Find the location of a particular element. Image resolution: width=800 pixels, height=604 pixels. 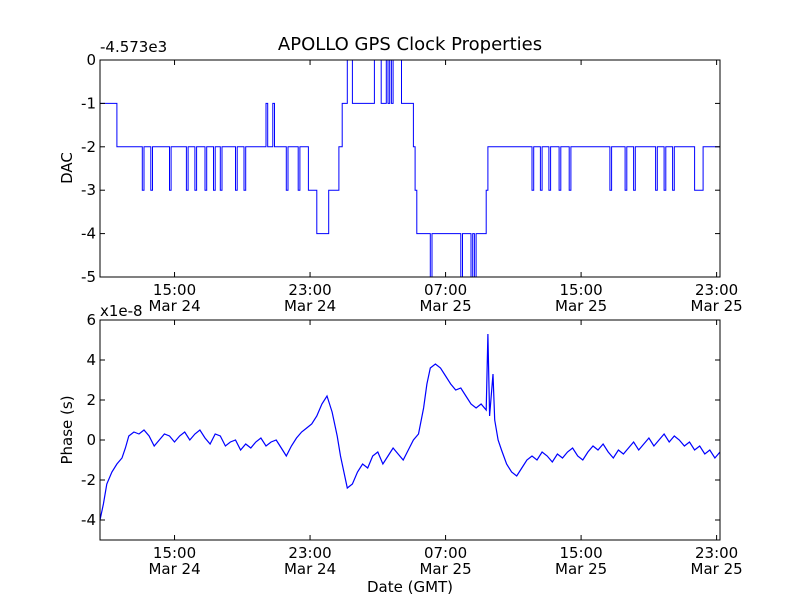

phase-y-axis-label: Phase (s) is located at coordinates (67, 429).